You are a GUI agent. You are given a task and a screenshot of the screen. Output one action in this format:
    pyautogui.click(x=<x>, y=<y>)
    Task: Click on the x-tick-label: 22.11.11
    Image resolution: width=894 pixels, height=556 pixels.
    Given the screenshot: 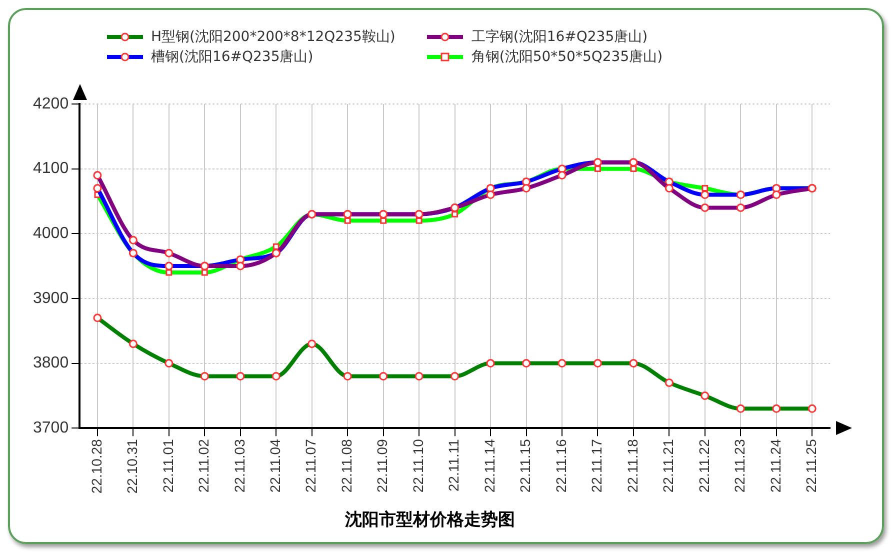 What is the action you would take?
    pyautogui.click(x=454, y=465)
    